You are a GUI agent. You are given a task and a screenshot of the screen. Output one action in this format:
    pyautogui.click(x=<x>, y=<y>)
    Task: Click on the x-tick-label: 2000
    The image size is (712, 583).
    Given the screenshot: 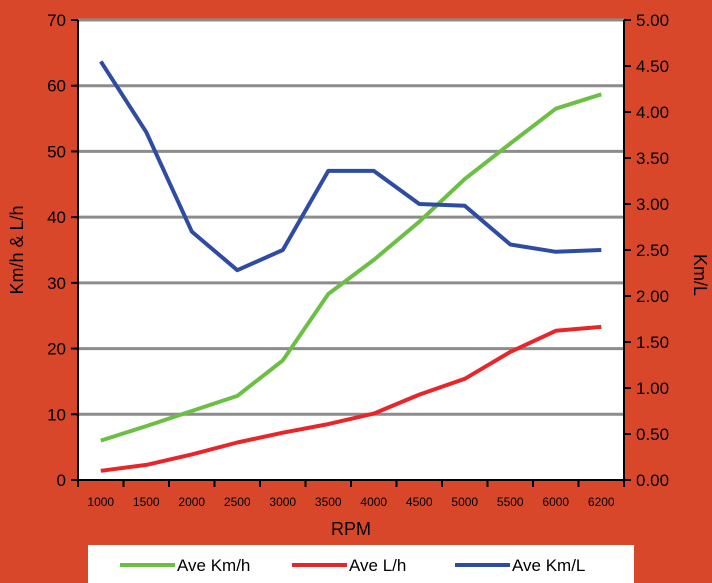 What is the action you would take?
    pyautogui.click(x=191, y=502)
    